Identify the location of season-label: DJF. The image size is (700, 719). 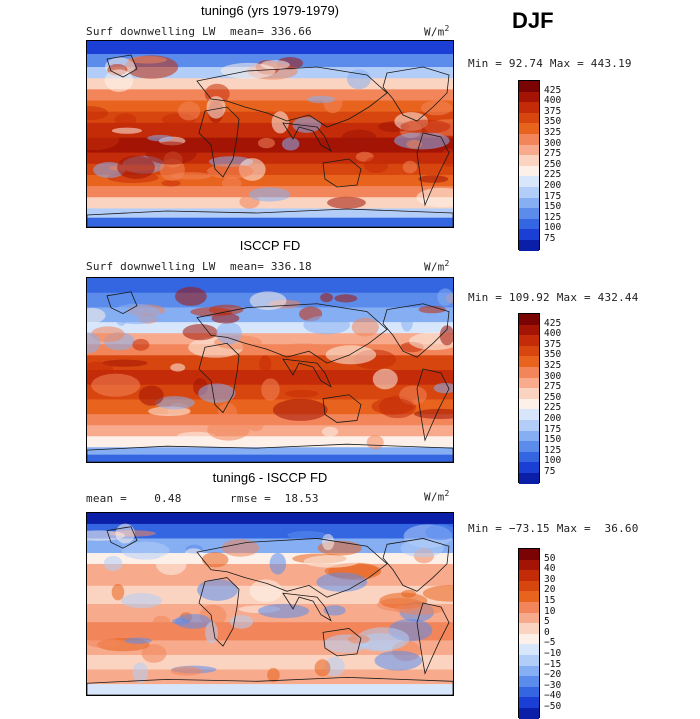
(533, 20).